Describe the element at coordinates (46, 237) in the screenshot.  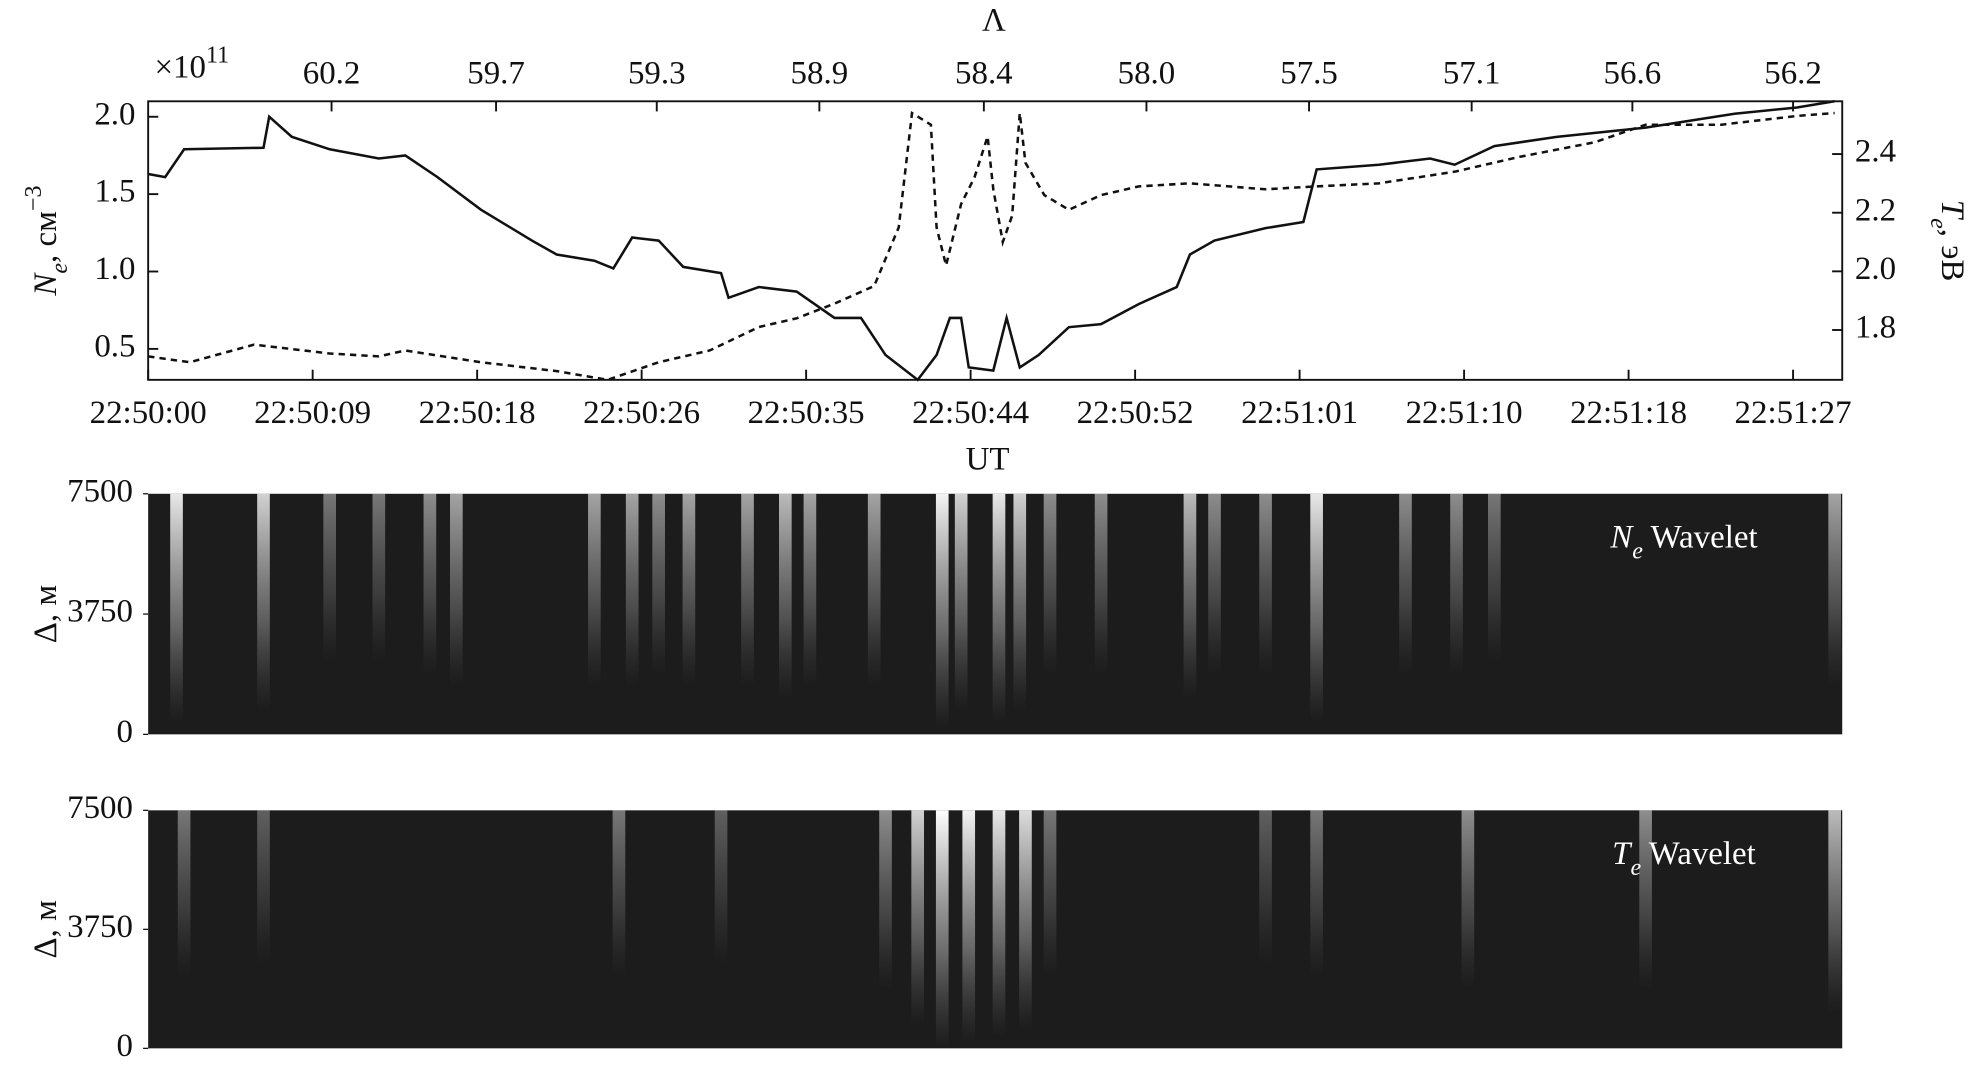
I see `y-axis-label-part: , см` at that location.